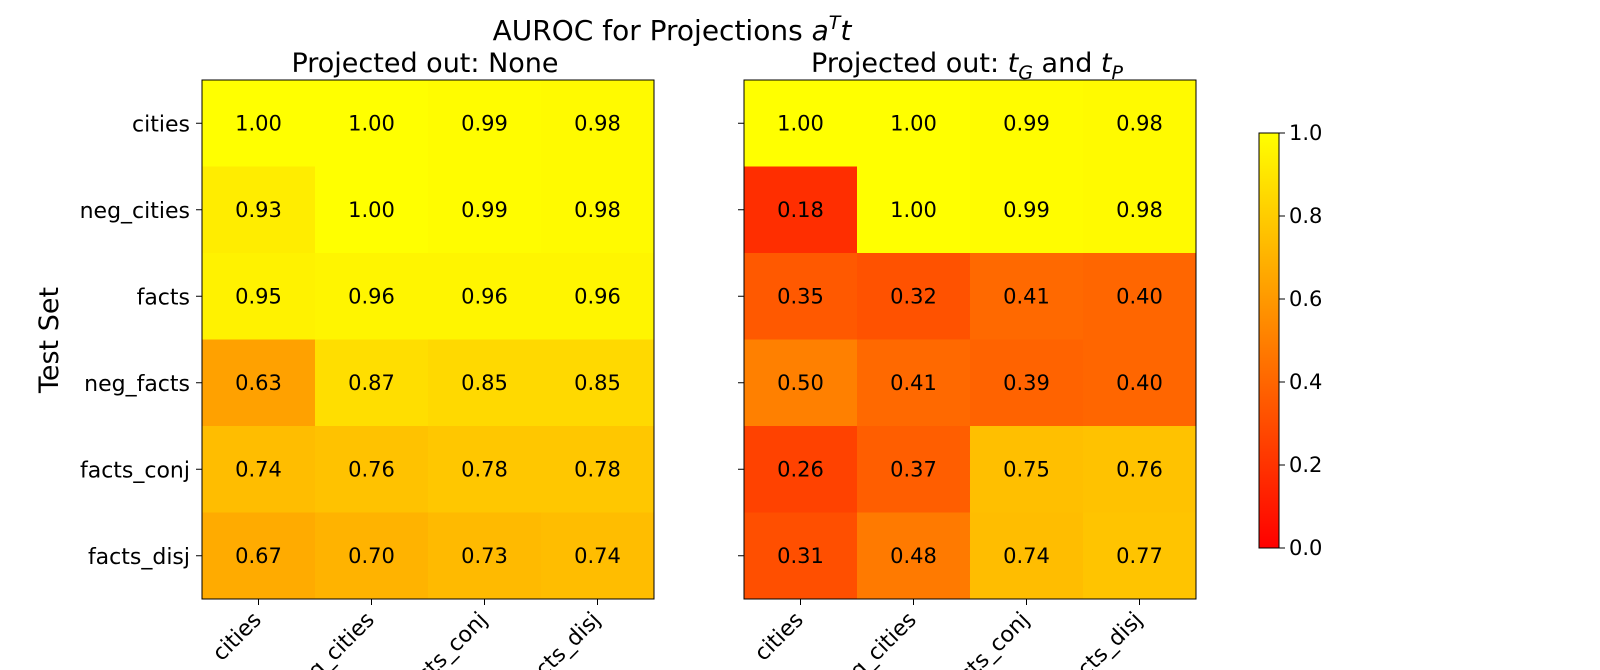 This screenshot has height=670, width=1600. I want to click on cell-value-label: 0.87, so click(371, 383).